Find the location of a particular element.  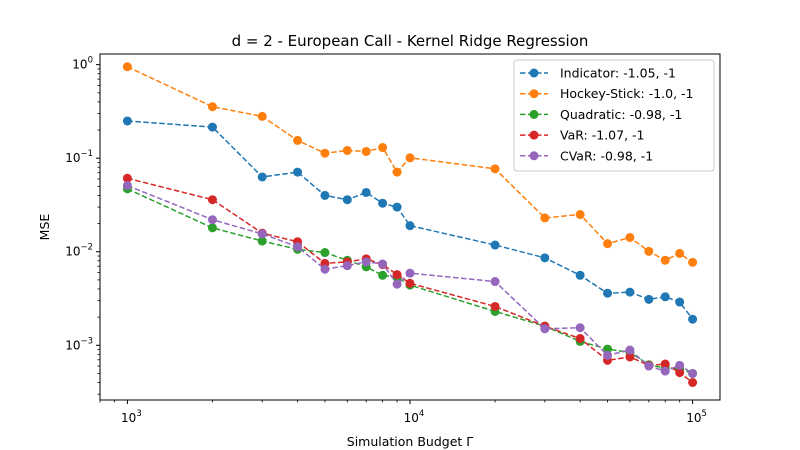

x-tick-label-exponent: 4 is located at coordinates (421, 414).